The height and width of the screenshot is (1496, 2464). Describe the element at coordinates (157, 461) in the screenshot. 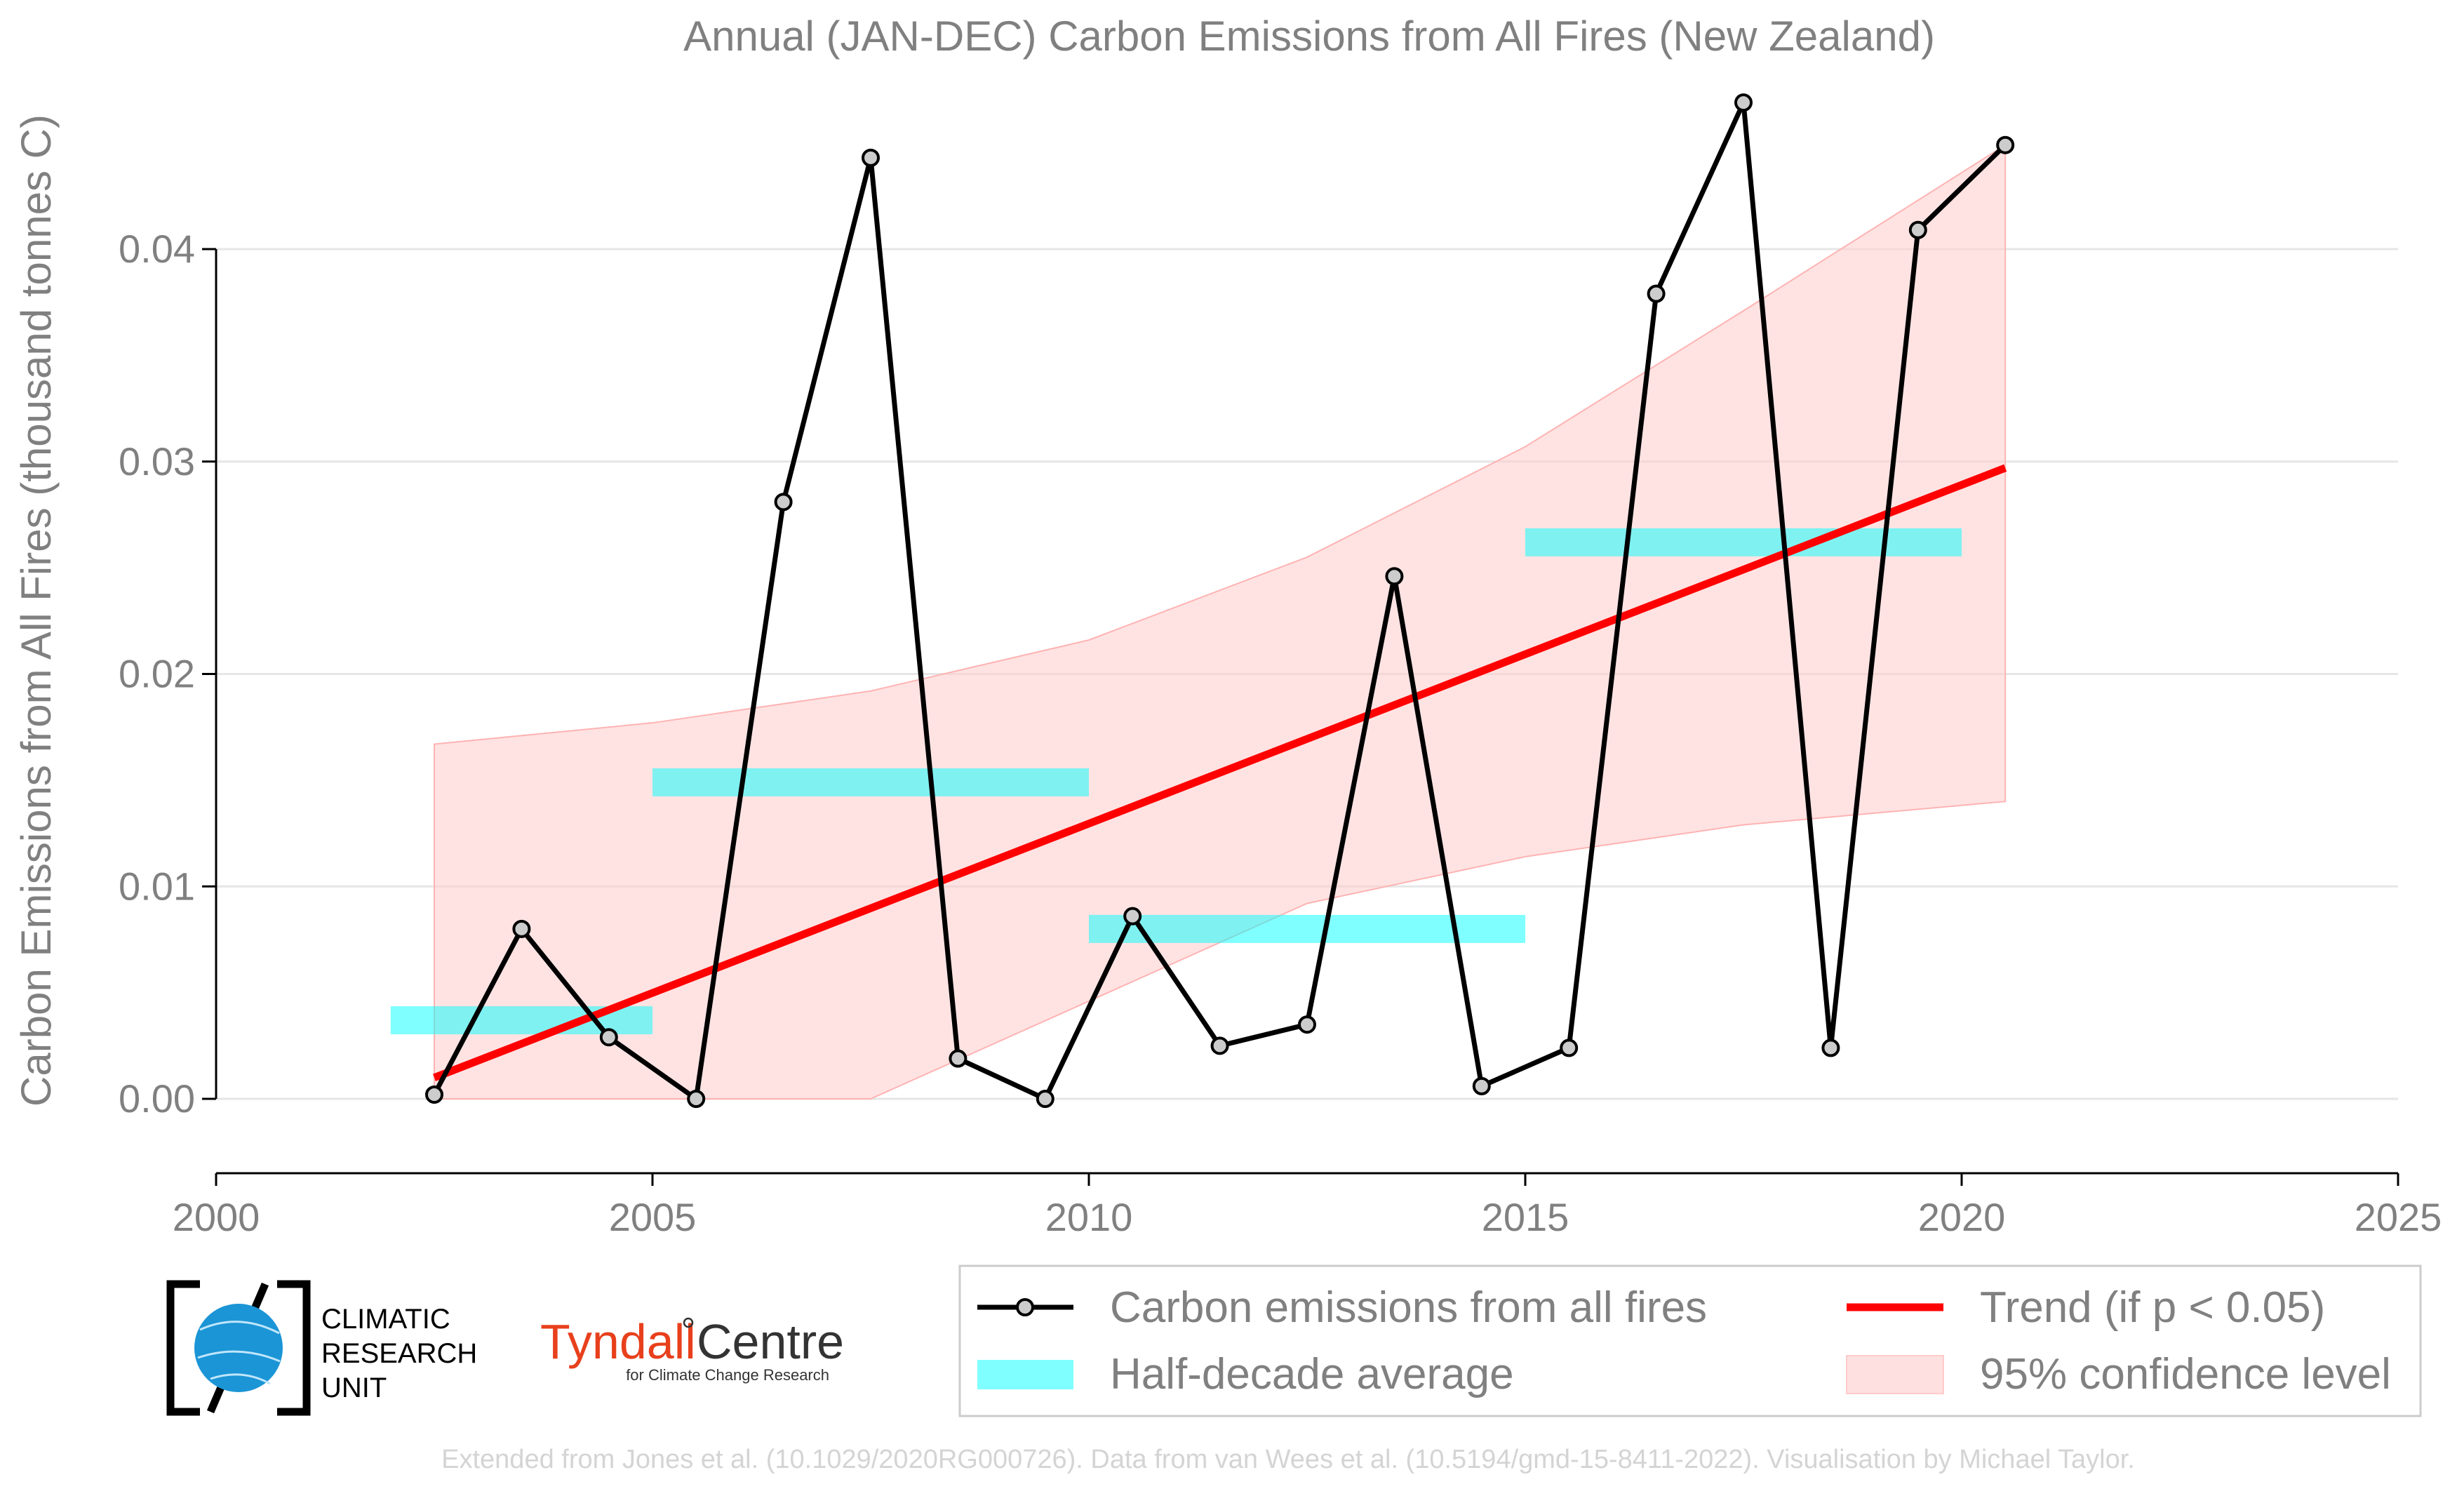

I see `y-tick-label: 0.03` at that location.